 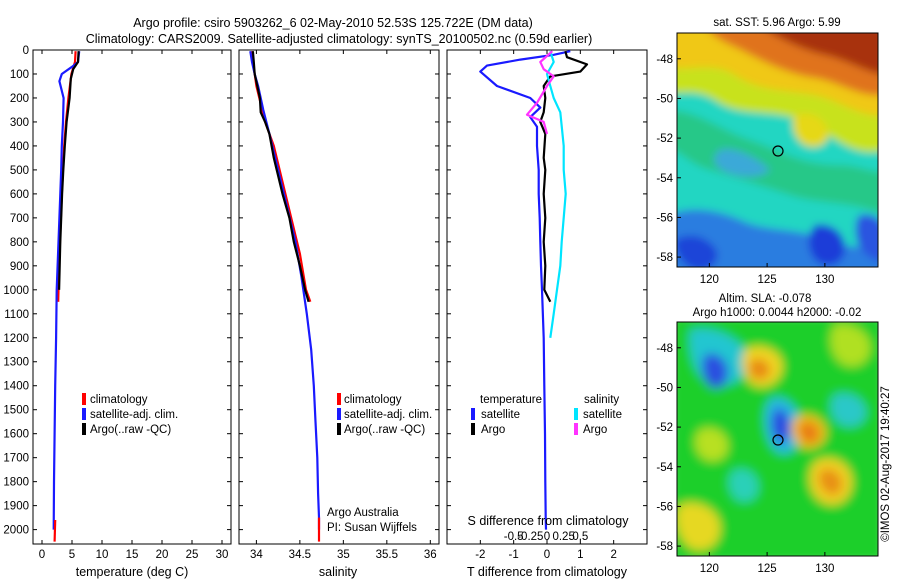 What do you see at coordinates (613, 555) in the screenshot?
I see `x-tick-label: 2` at bounding box center [613, 555].